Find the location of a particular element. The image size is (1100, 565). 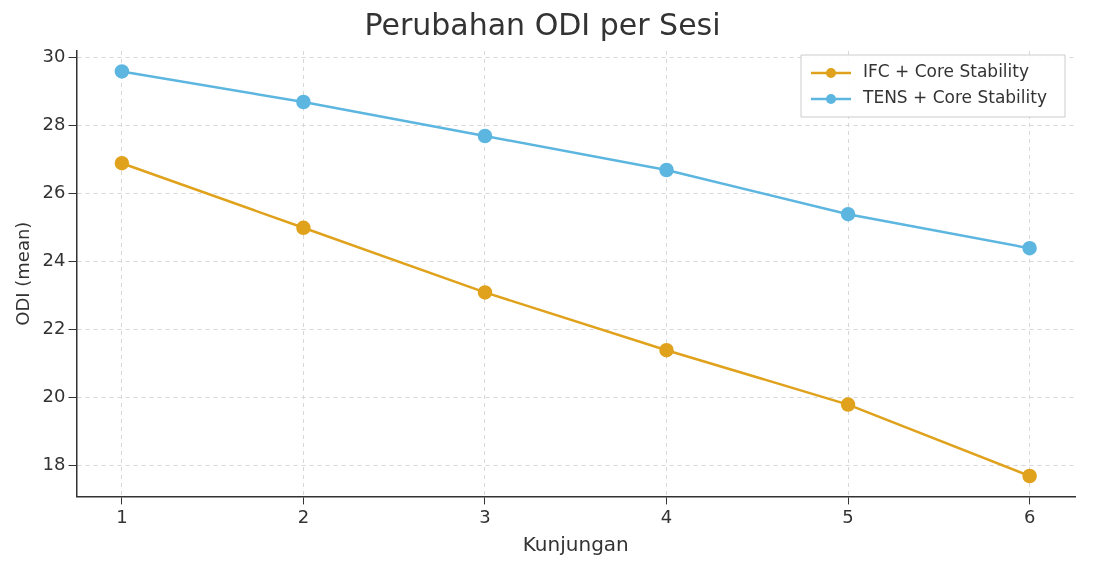

y-tick-label: 30 is located at coordinates (54, 56).